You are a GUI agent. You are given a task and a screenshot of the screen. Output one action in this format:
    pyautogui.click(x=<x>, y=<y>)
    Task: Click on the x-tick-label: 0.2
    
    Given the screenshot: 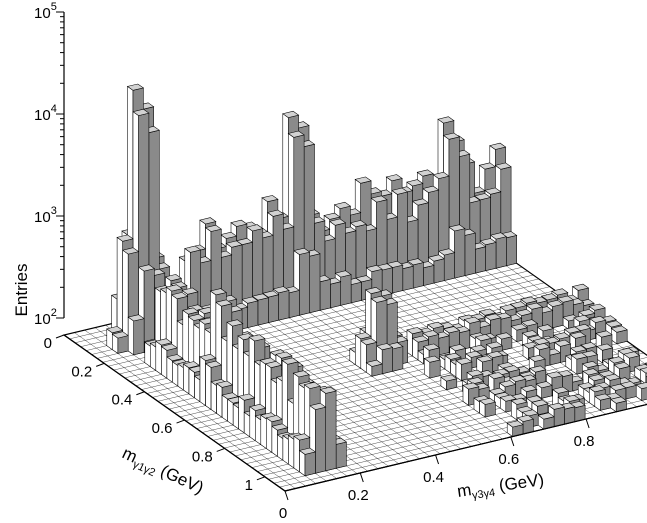 What is the action you would take?
    pyautogui.click(x=81, y=371)
    